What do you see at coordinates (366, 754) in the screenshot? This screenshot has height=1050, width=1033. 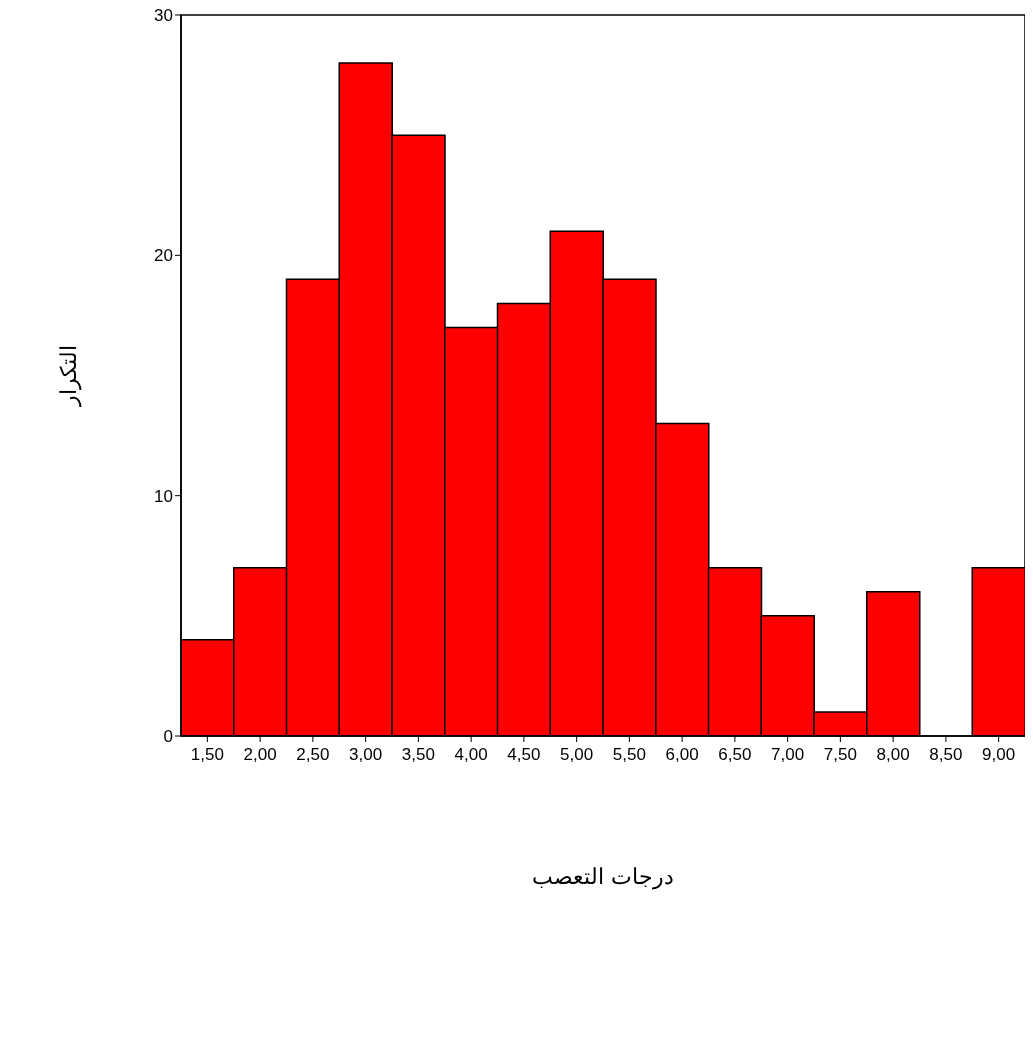 I see `x-tick-label: 3,00` at bounding box center [366, 754].